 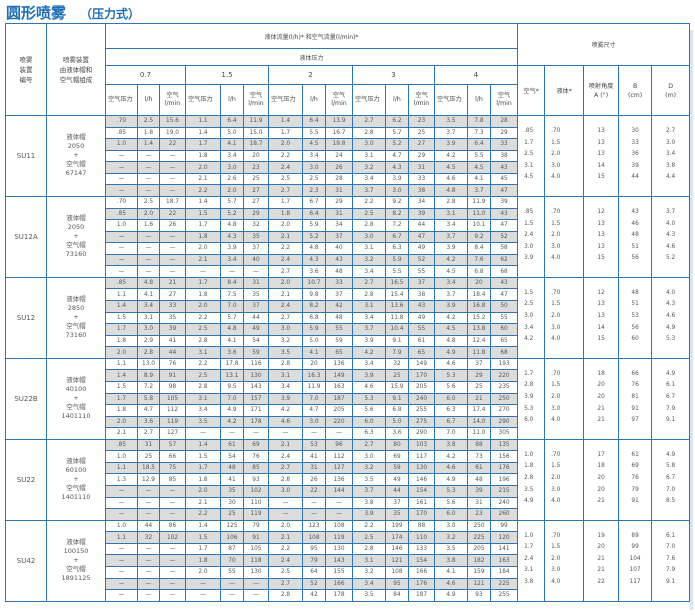 What do you see at coordinates (421, 445) in the screenshot?
I see `value-cell: 103` at bounding box center [421, 445].